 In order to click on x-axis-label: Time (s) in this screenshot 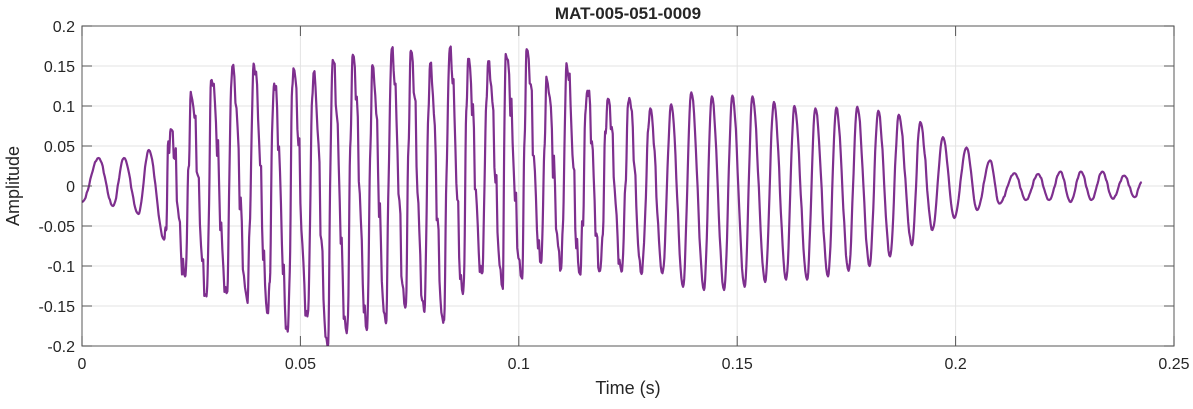, I will do `click(627, 388)`.